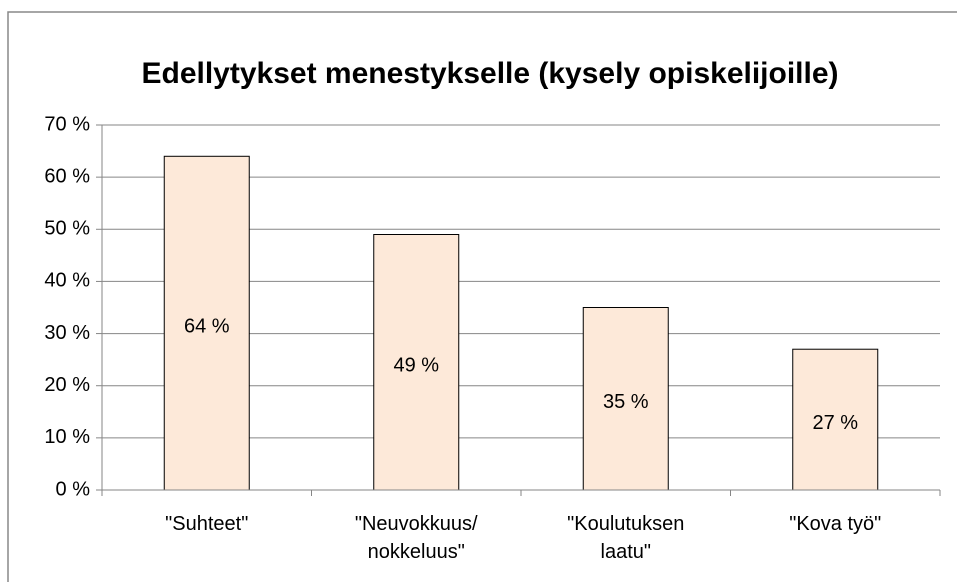 The image size is (957, 582). What do you see at coordinates (73, 489) in the screenshot?
I see `y-tick-label: 0 %` at bounding box center [73, 489].